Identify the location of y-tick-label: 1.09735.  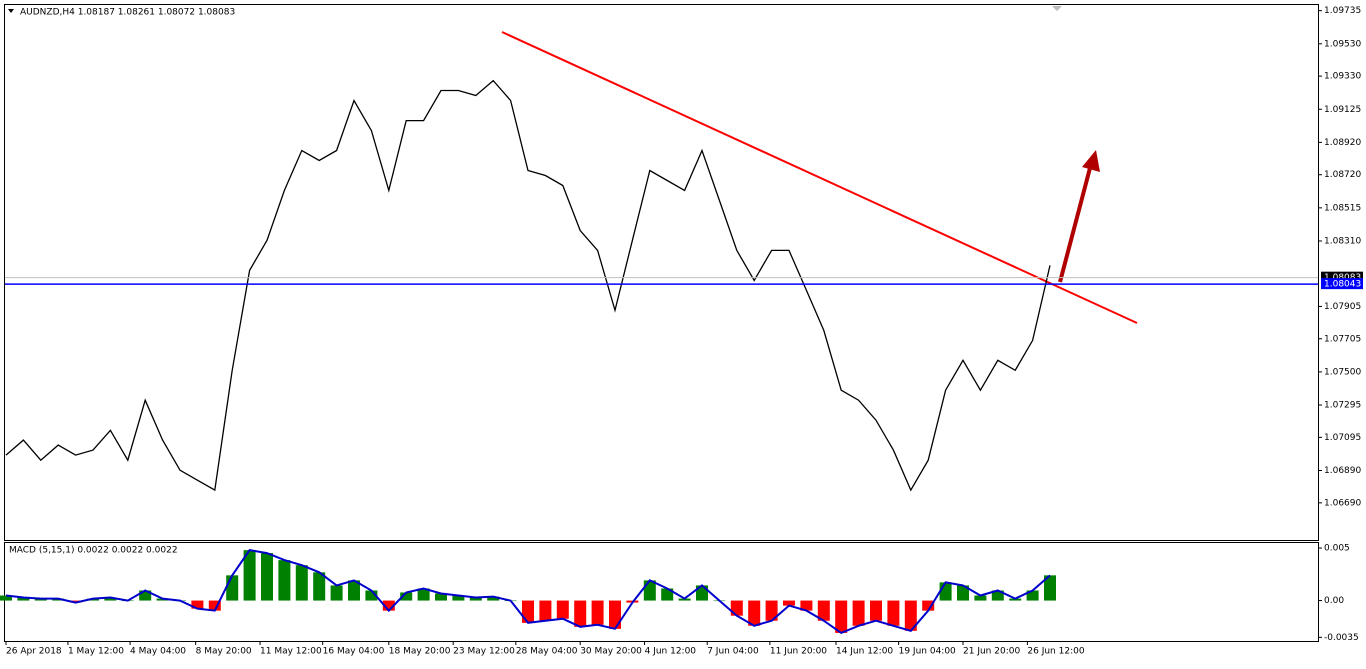
(1342, 11).